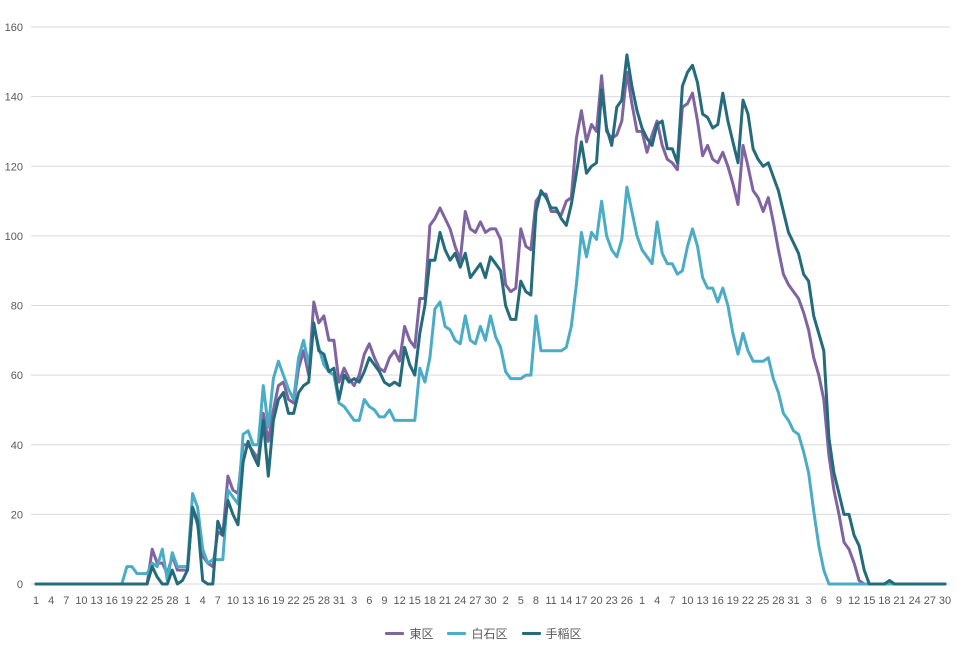 The width and height of the screenshot is (967, 649). I want to click on y-tick-label: 60, so click(17, 376).